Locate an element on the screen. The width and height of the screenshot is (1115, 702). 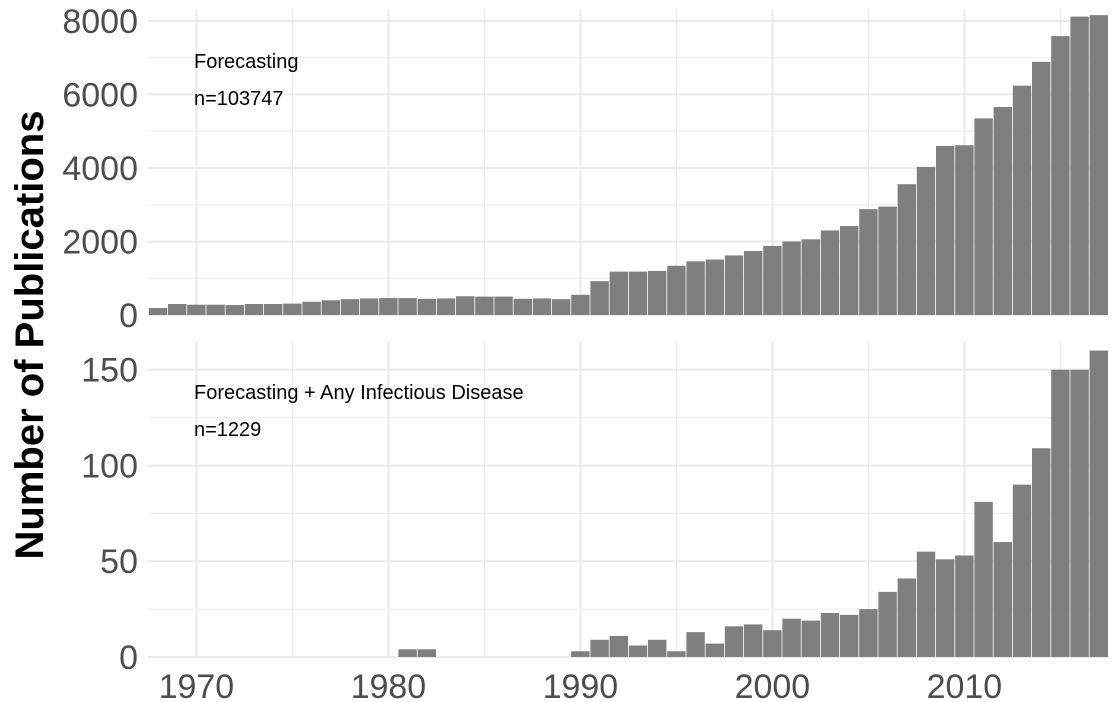
bar-1978 is located at coordinates (350, 307).